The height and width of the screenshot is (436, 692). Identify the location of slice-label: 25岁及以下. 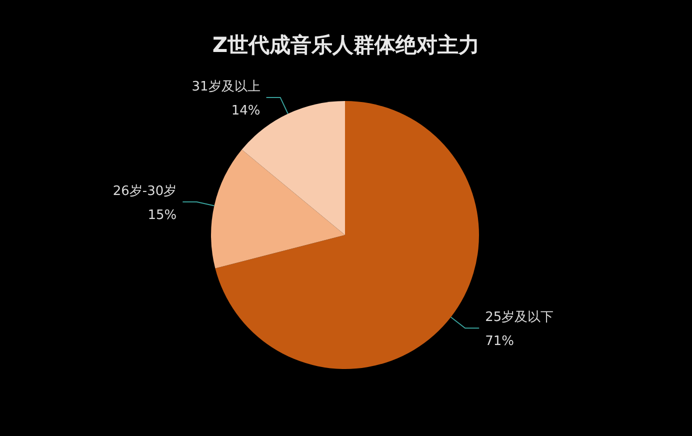
(519, 318).